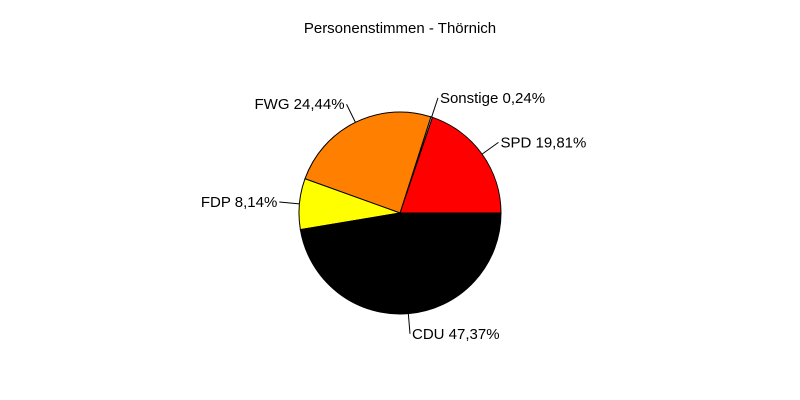  I want to click on pie-slice-cdu, so click(400, 263).